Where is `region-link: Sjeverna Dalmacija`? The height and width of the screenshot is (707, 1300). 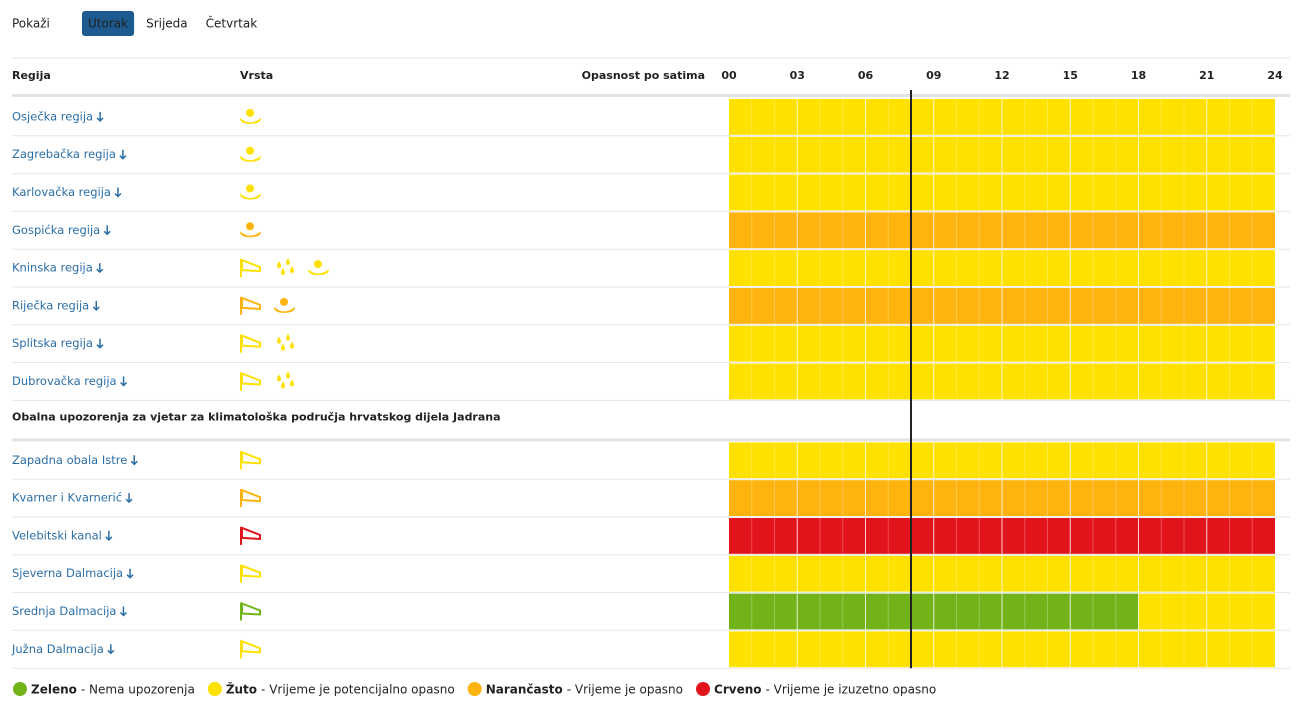 region-link: Sjeverna Dalmacija is located at coordinates (67, 573).